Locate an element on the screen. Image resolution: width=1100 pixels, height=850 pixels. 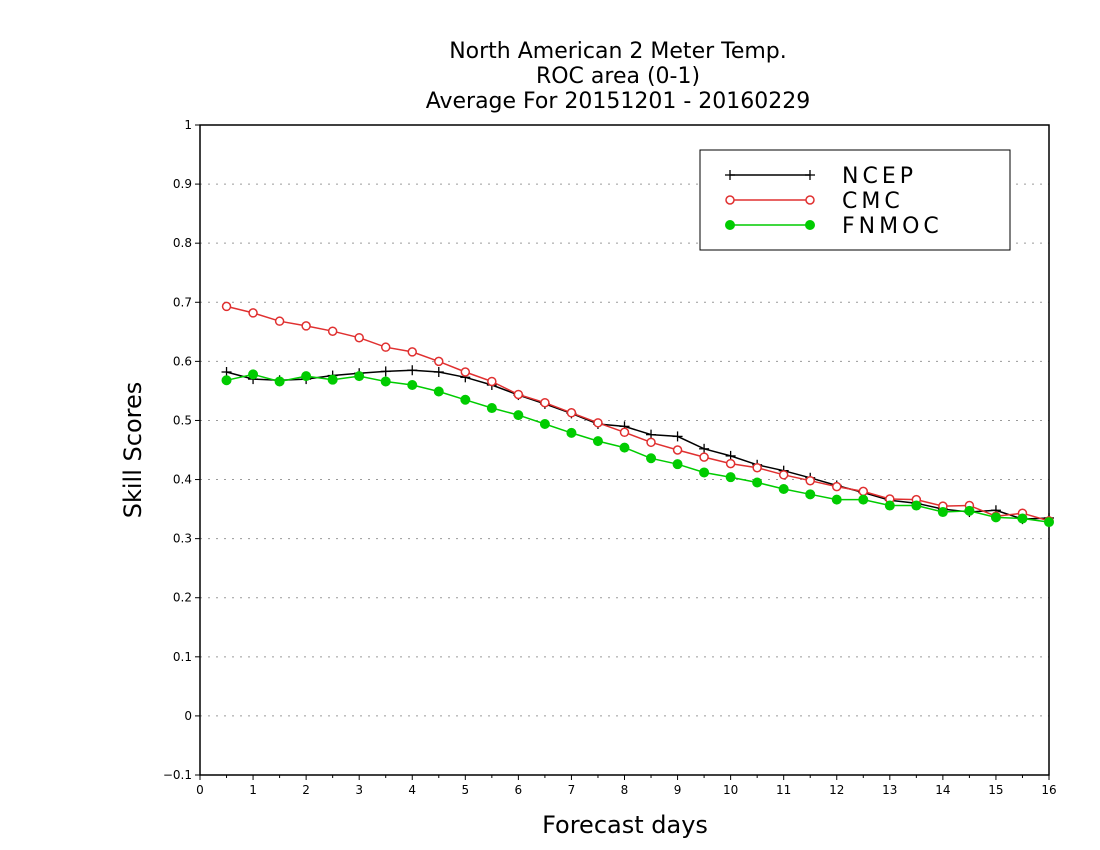
y-tick-label-1: 0 is located at coordinates (188, 716).